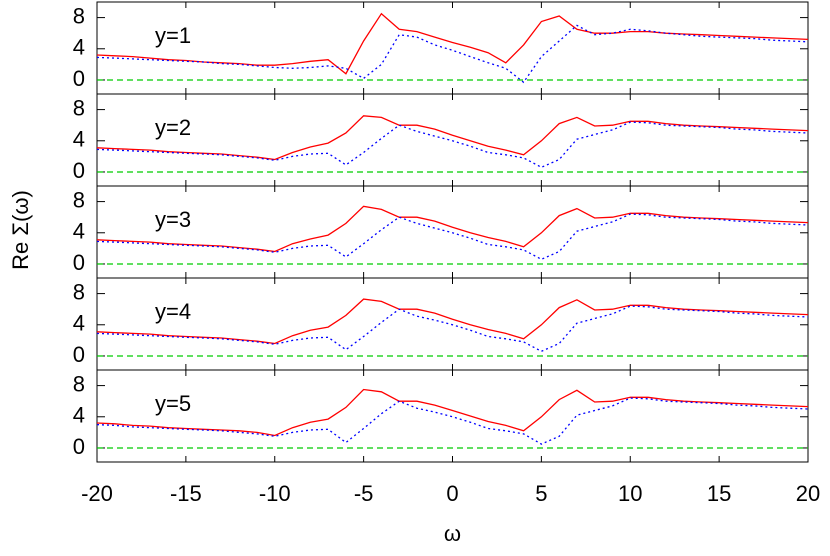  Describe the element at coordinates (275, 493) in the screenshot. I see `x-tick-label: -10` at that location.